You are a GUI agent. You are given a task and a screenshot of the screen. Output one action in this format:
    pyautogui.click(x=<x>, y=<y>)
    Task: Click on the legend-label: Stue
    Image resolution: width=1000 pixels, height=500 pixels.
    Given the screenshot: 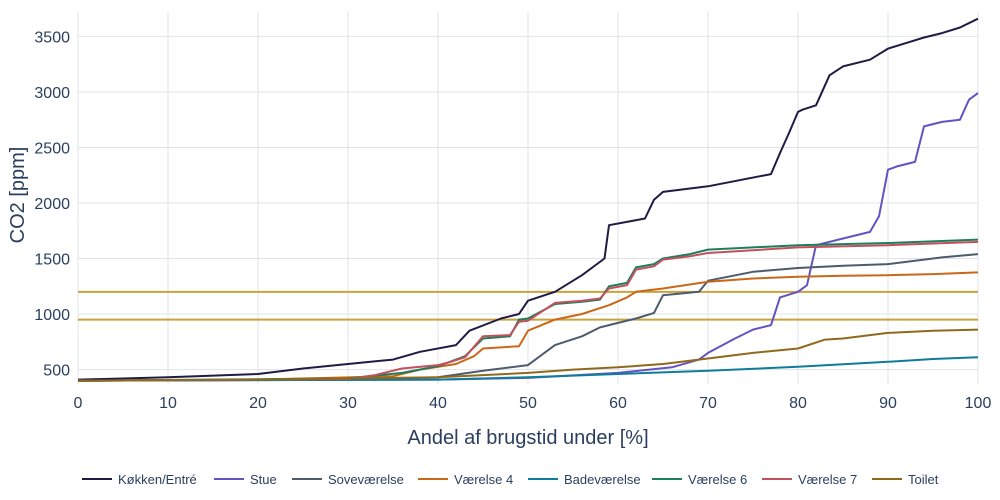 What is the action you would take?
    pyautogui.click(x=263, y=479)
    